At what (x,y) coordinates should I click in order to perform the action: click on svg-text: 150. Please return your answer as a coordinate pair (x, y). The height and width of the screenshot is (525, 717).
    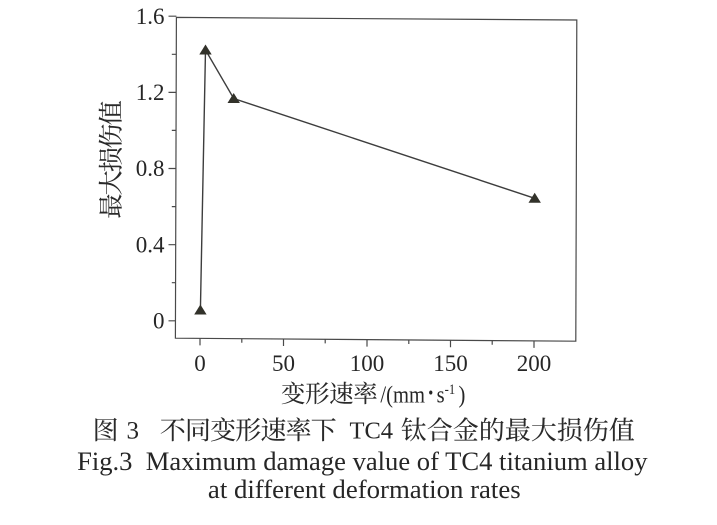
    Looking at the image, I should click on (450, 363).